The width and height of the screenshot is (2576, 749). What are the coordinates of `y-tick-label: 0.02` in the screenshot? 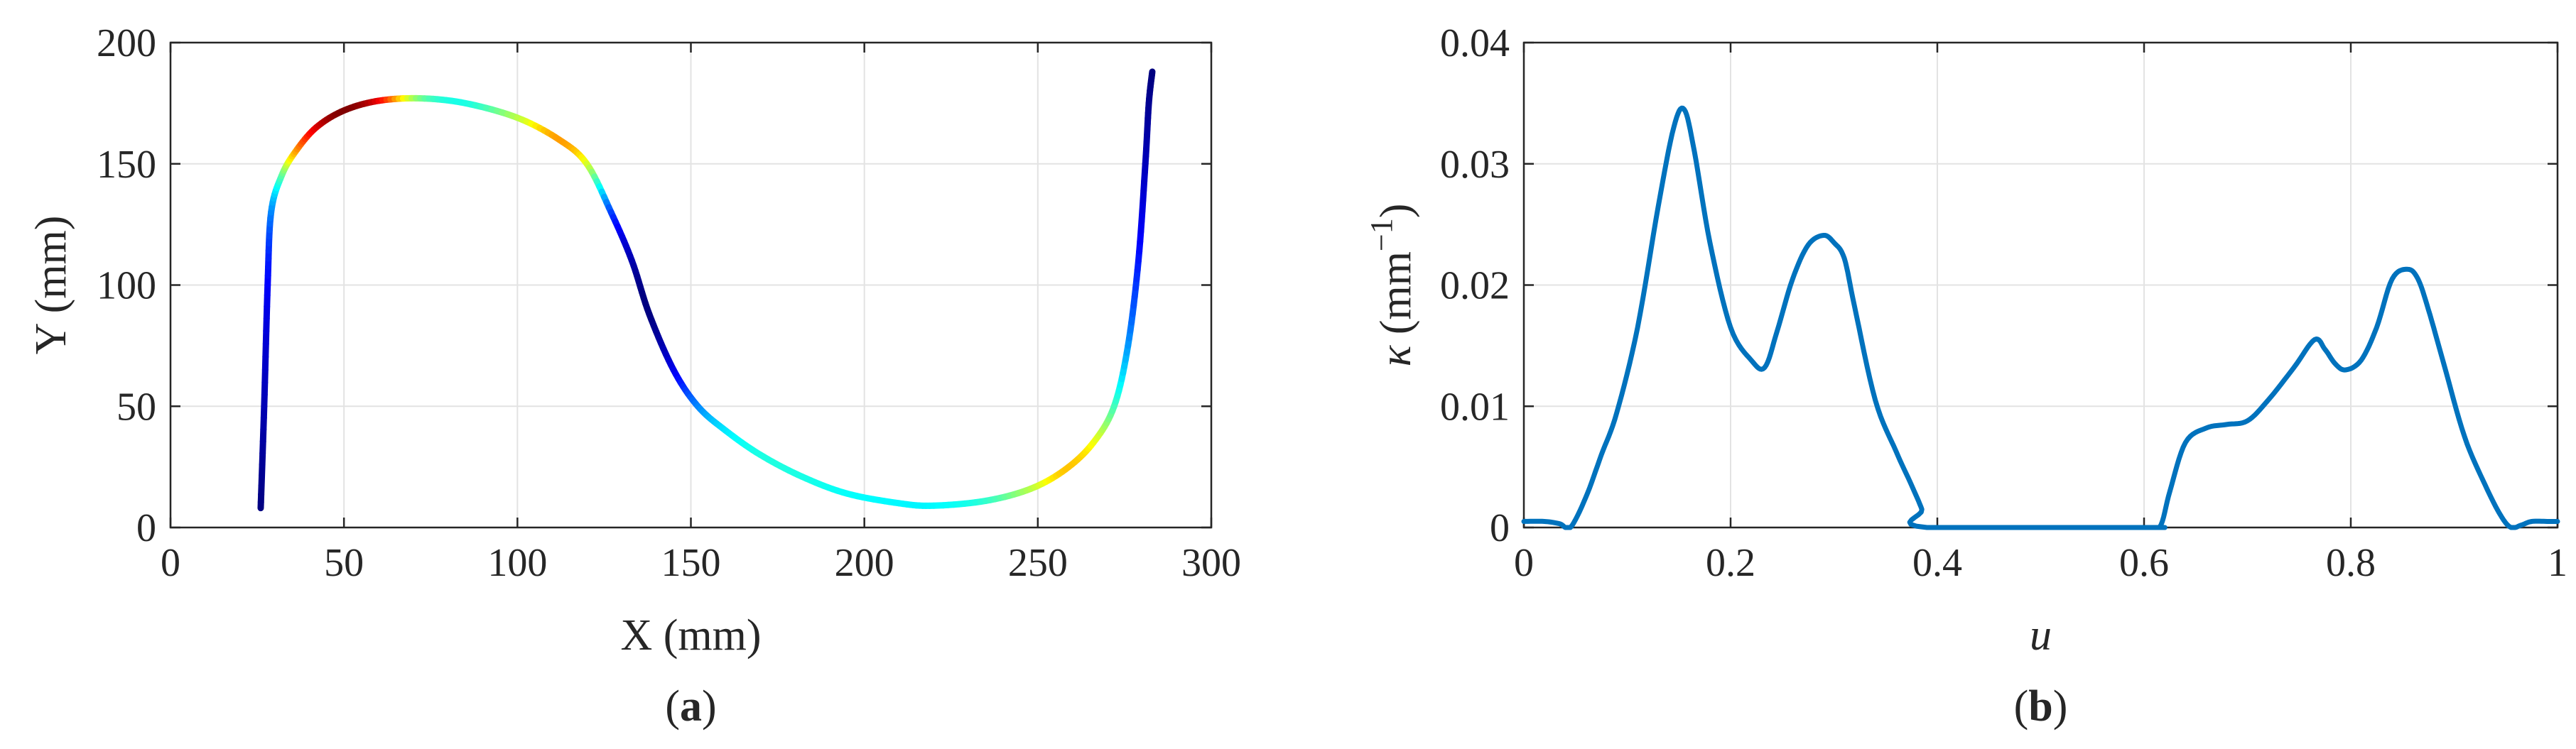 It's located at (1475, 286).